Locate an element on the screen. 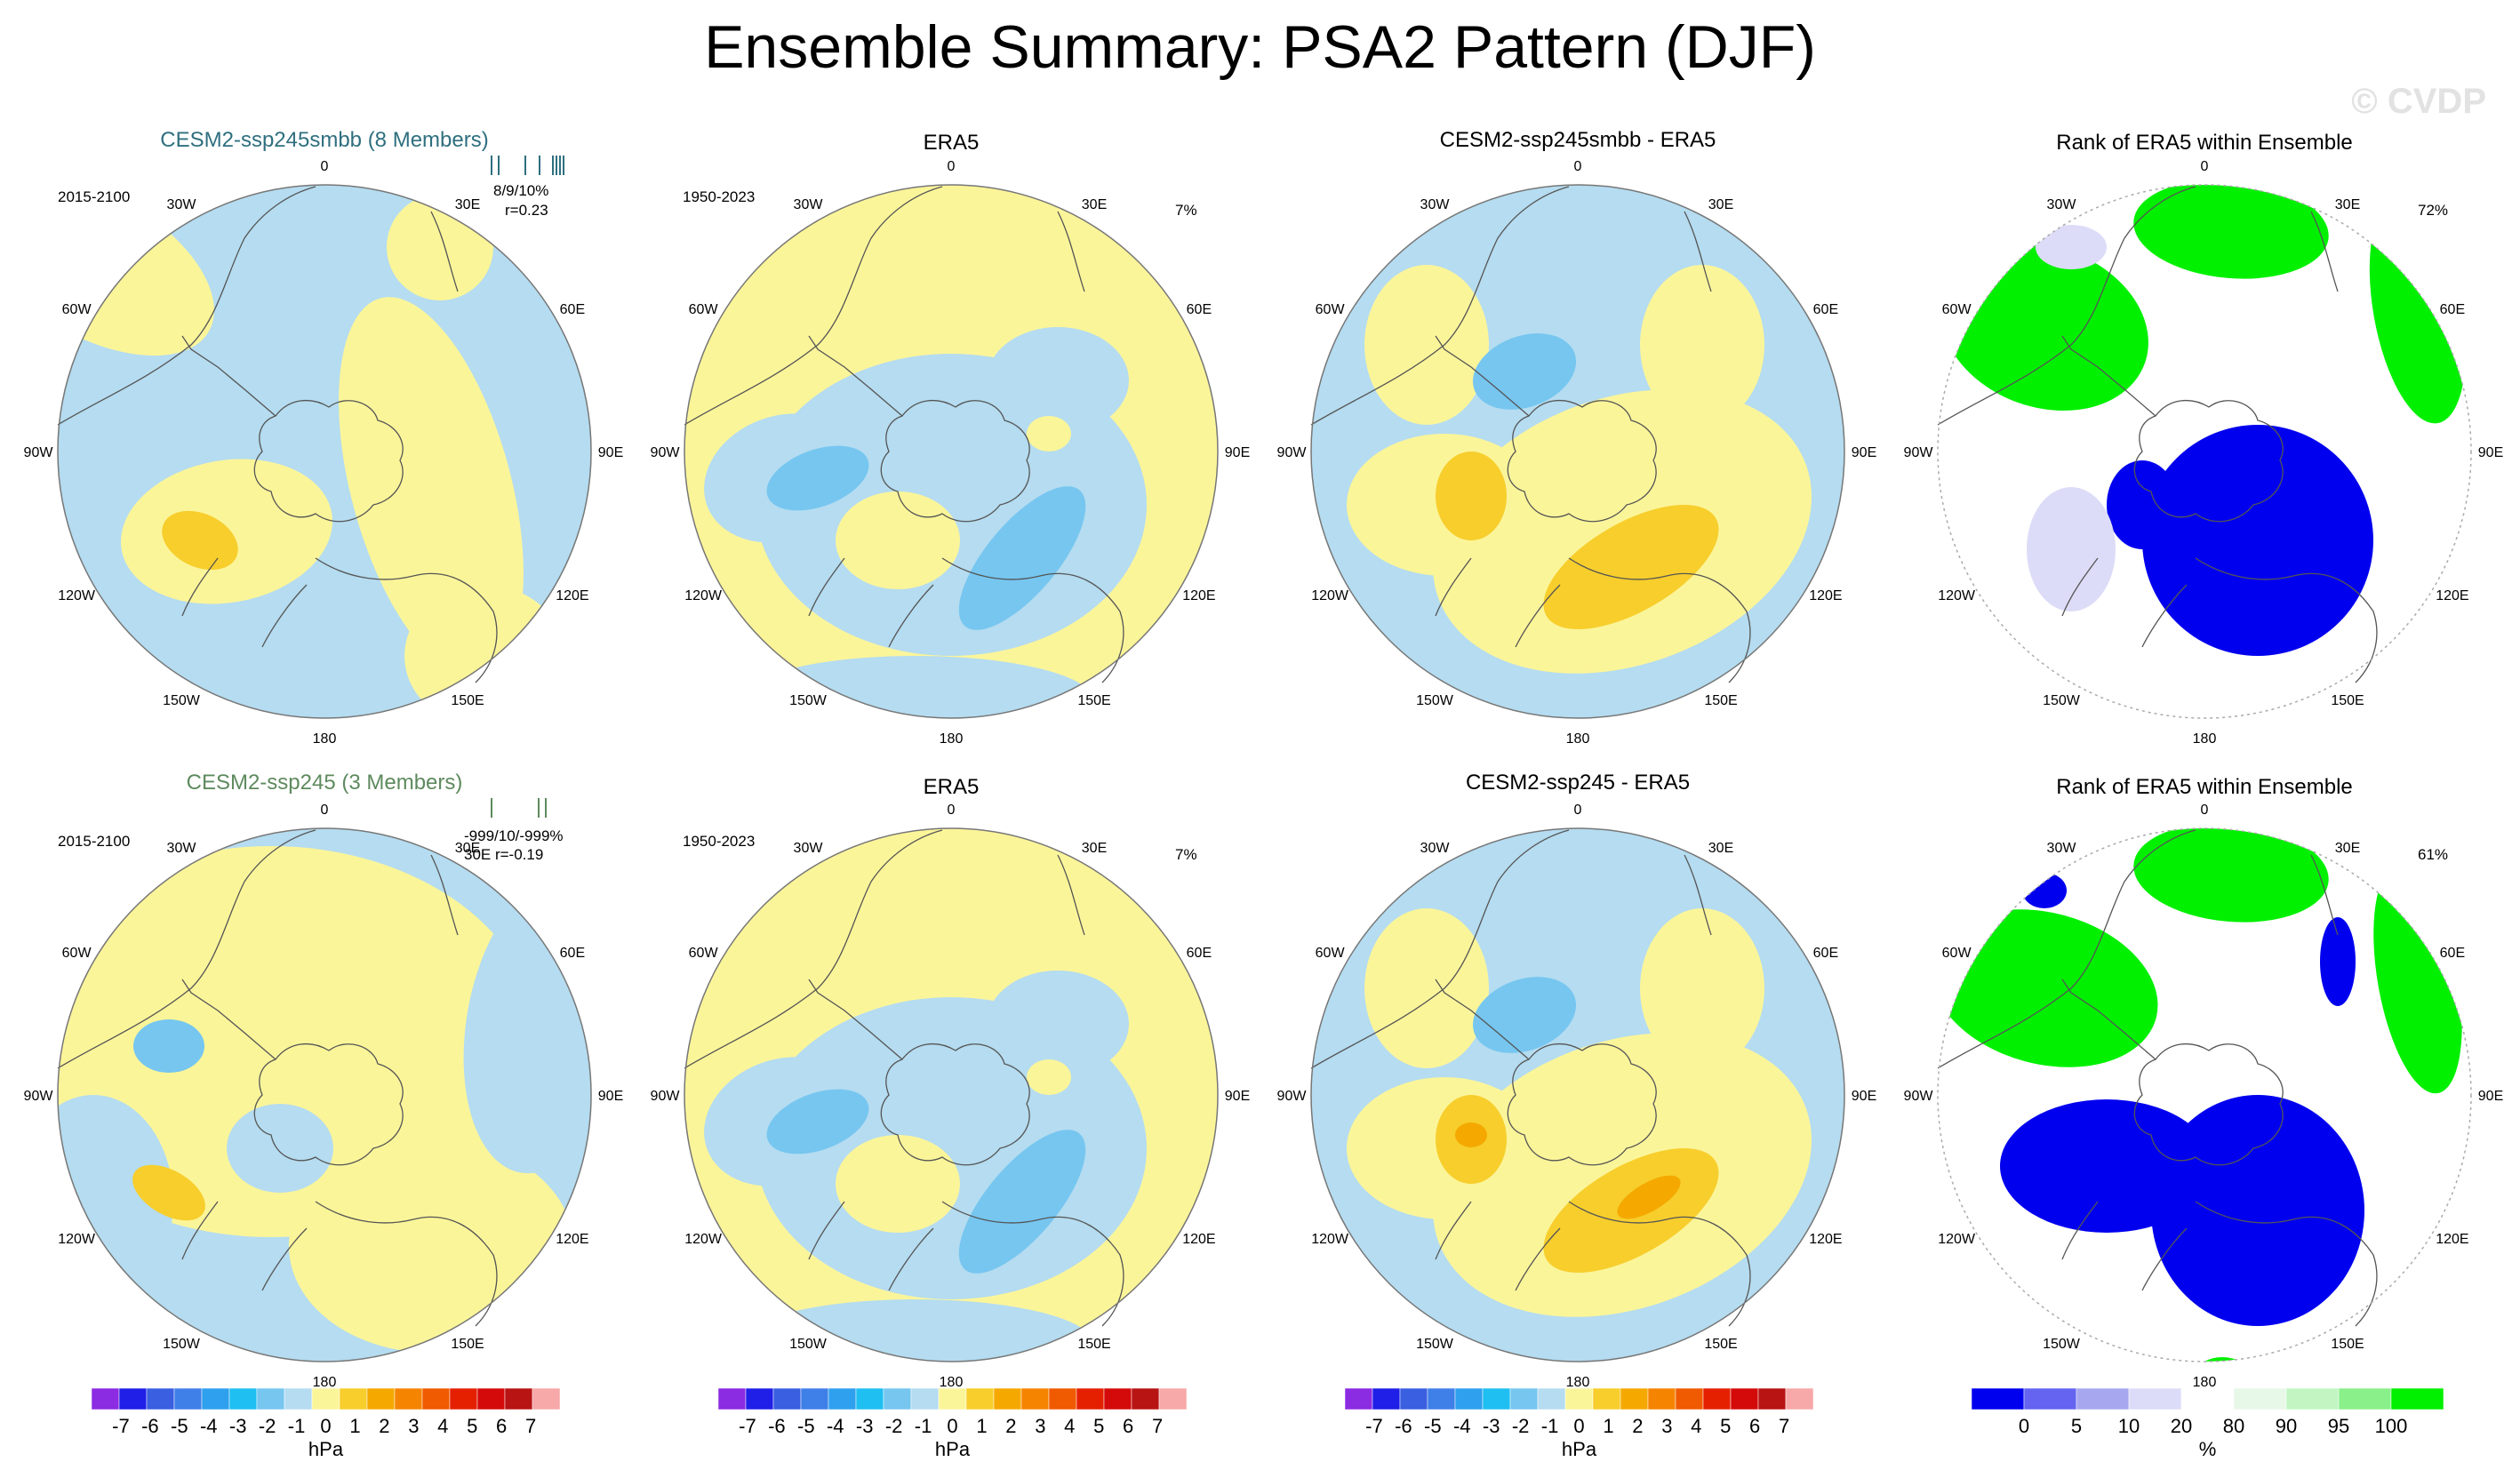 The width and height of the screenshot is (2520, 1478). colorbar-label-7: 100 is located at coordinates (2391, 1426).